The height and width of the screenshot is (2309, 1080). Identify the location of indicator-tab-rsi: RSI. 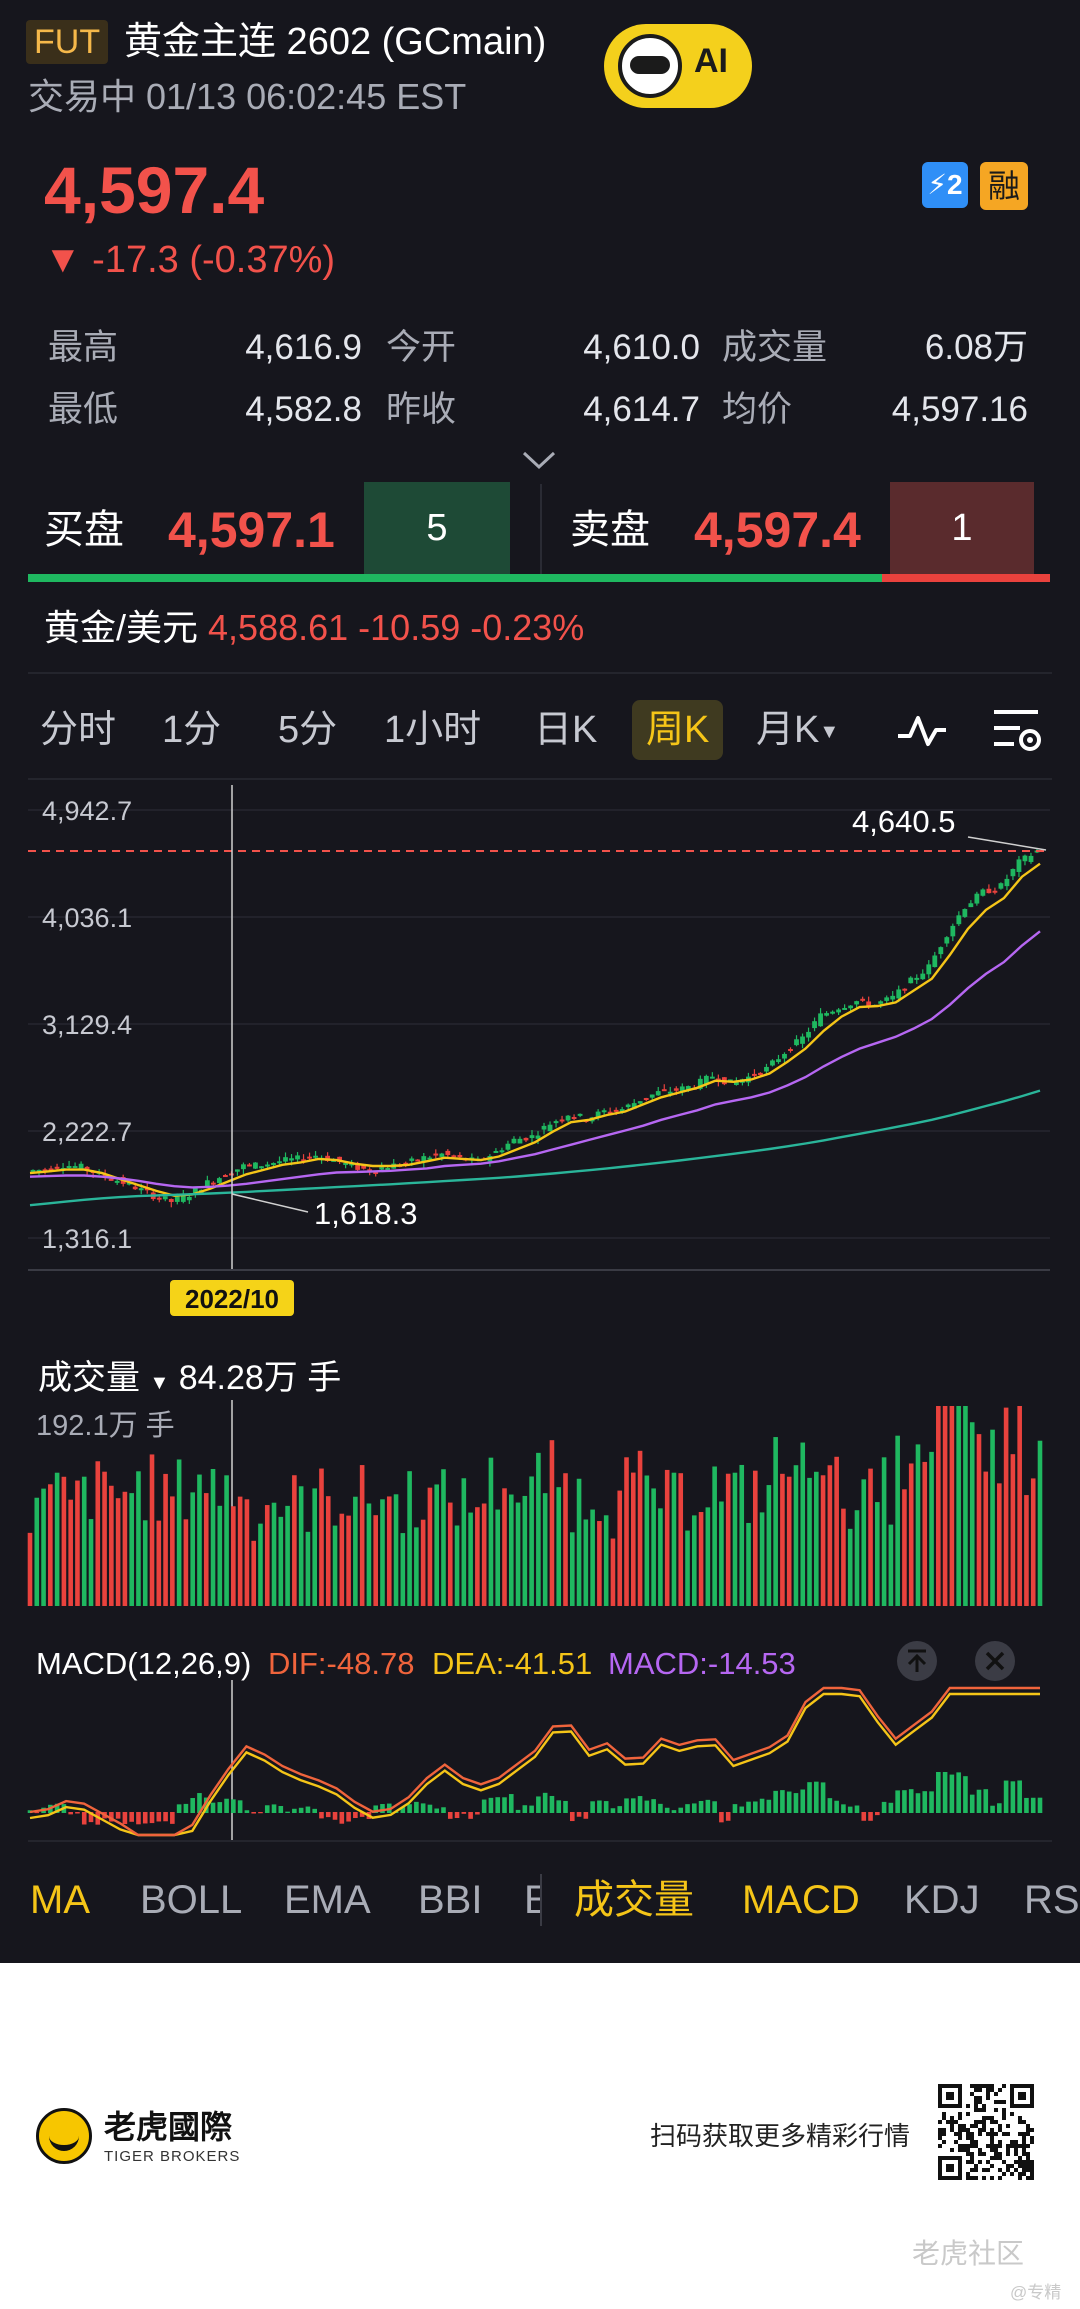
(1052, 1900).